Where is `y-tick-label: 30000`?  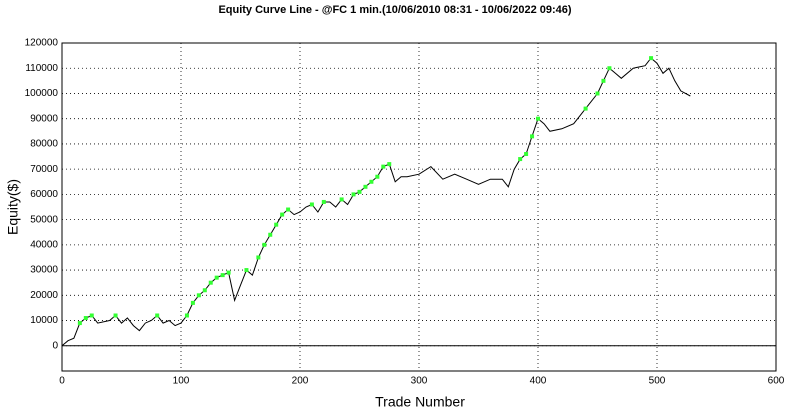
y-tick-label: 30000 is located at coordinates (44, 270).